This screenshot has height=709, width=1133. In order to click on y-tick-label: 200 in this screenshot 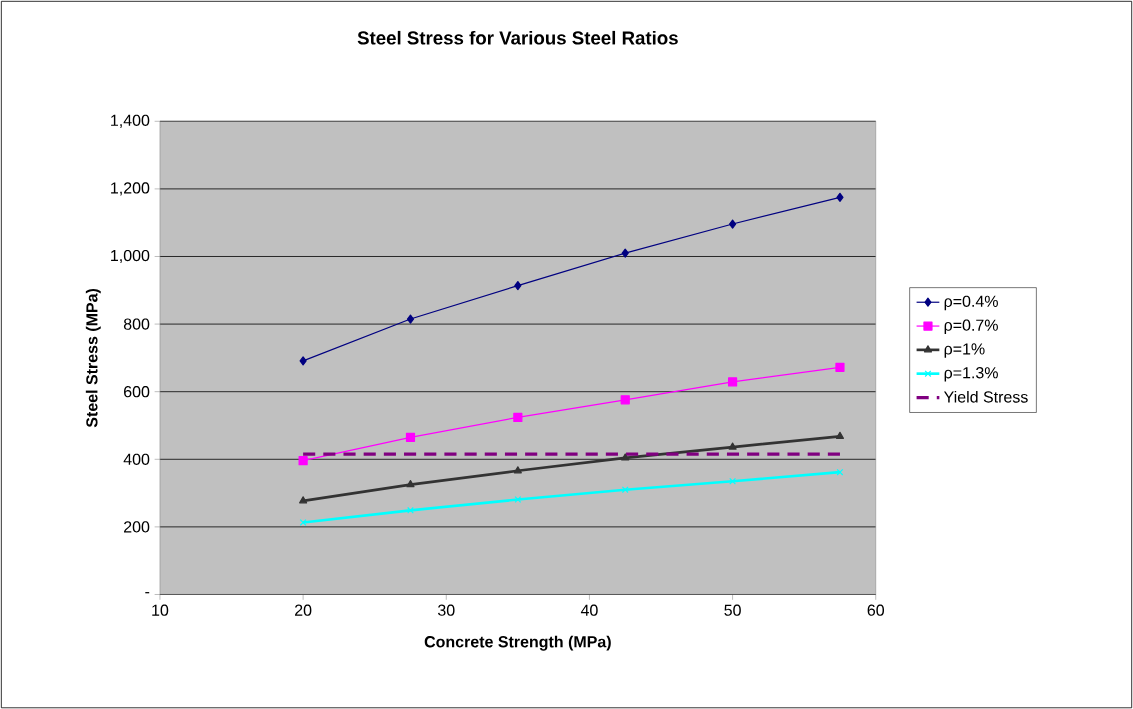, I will do `click(137, 527)`.